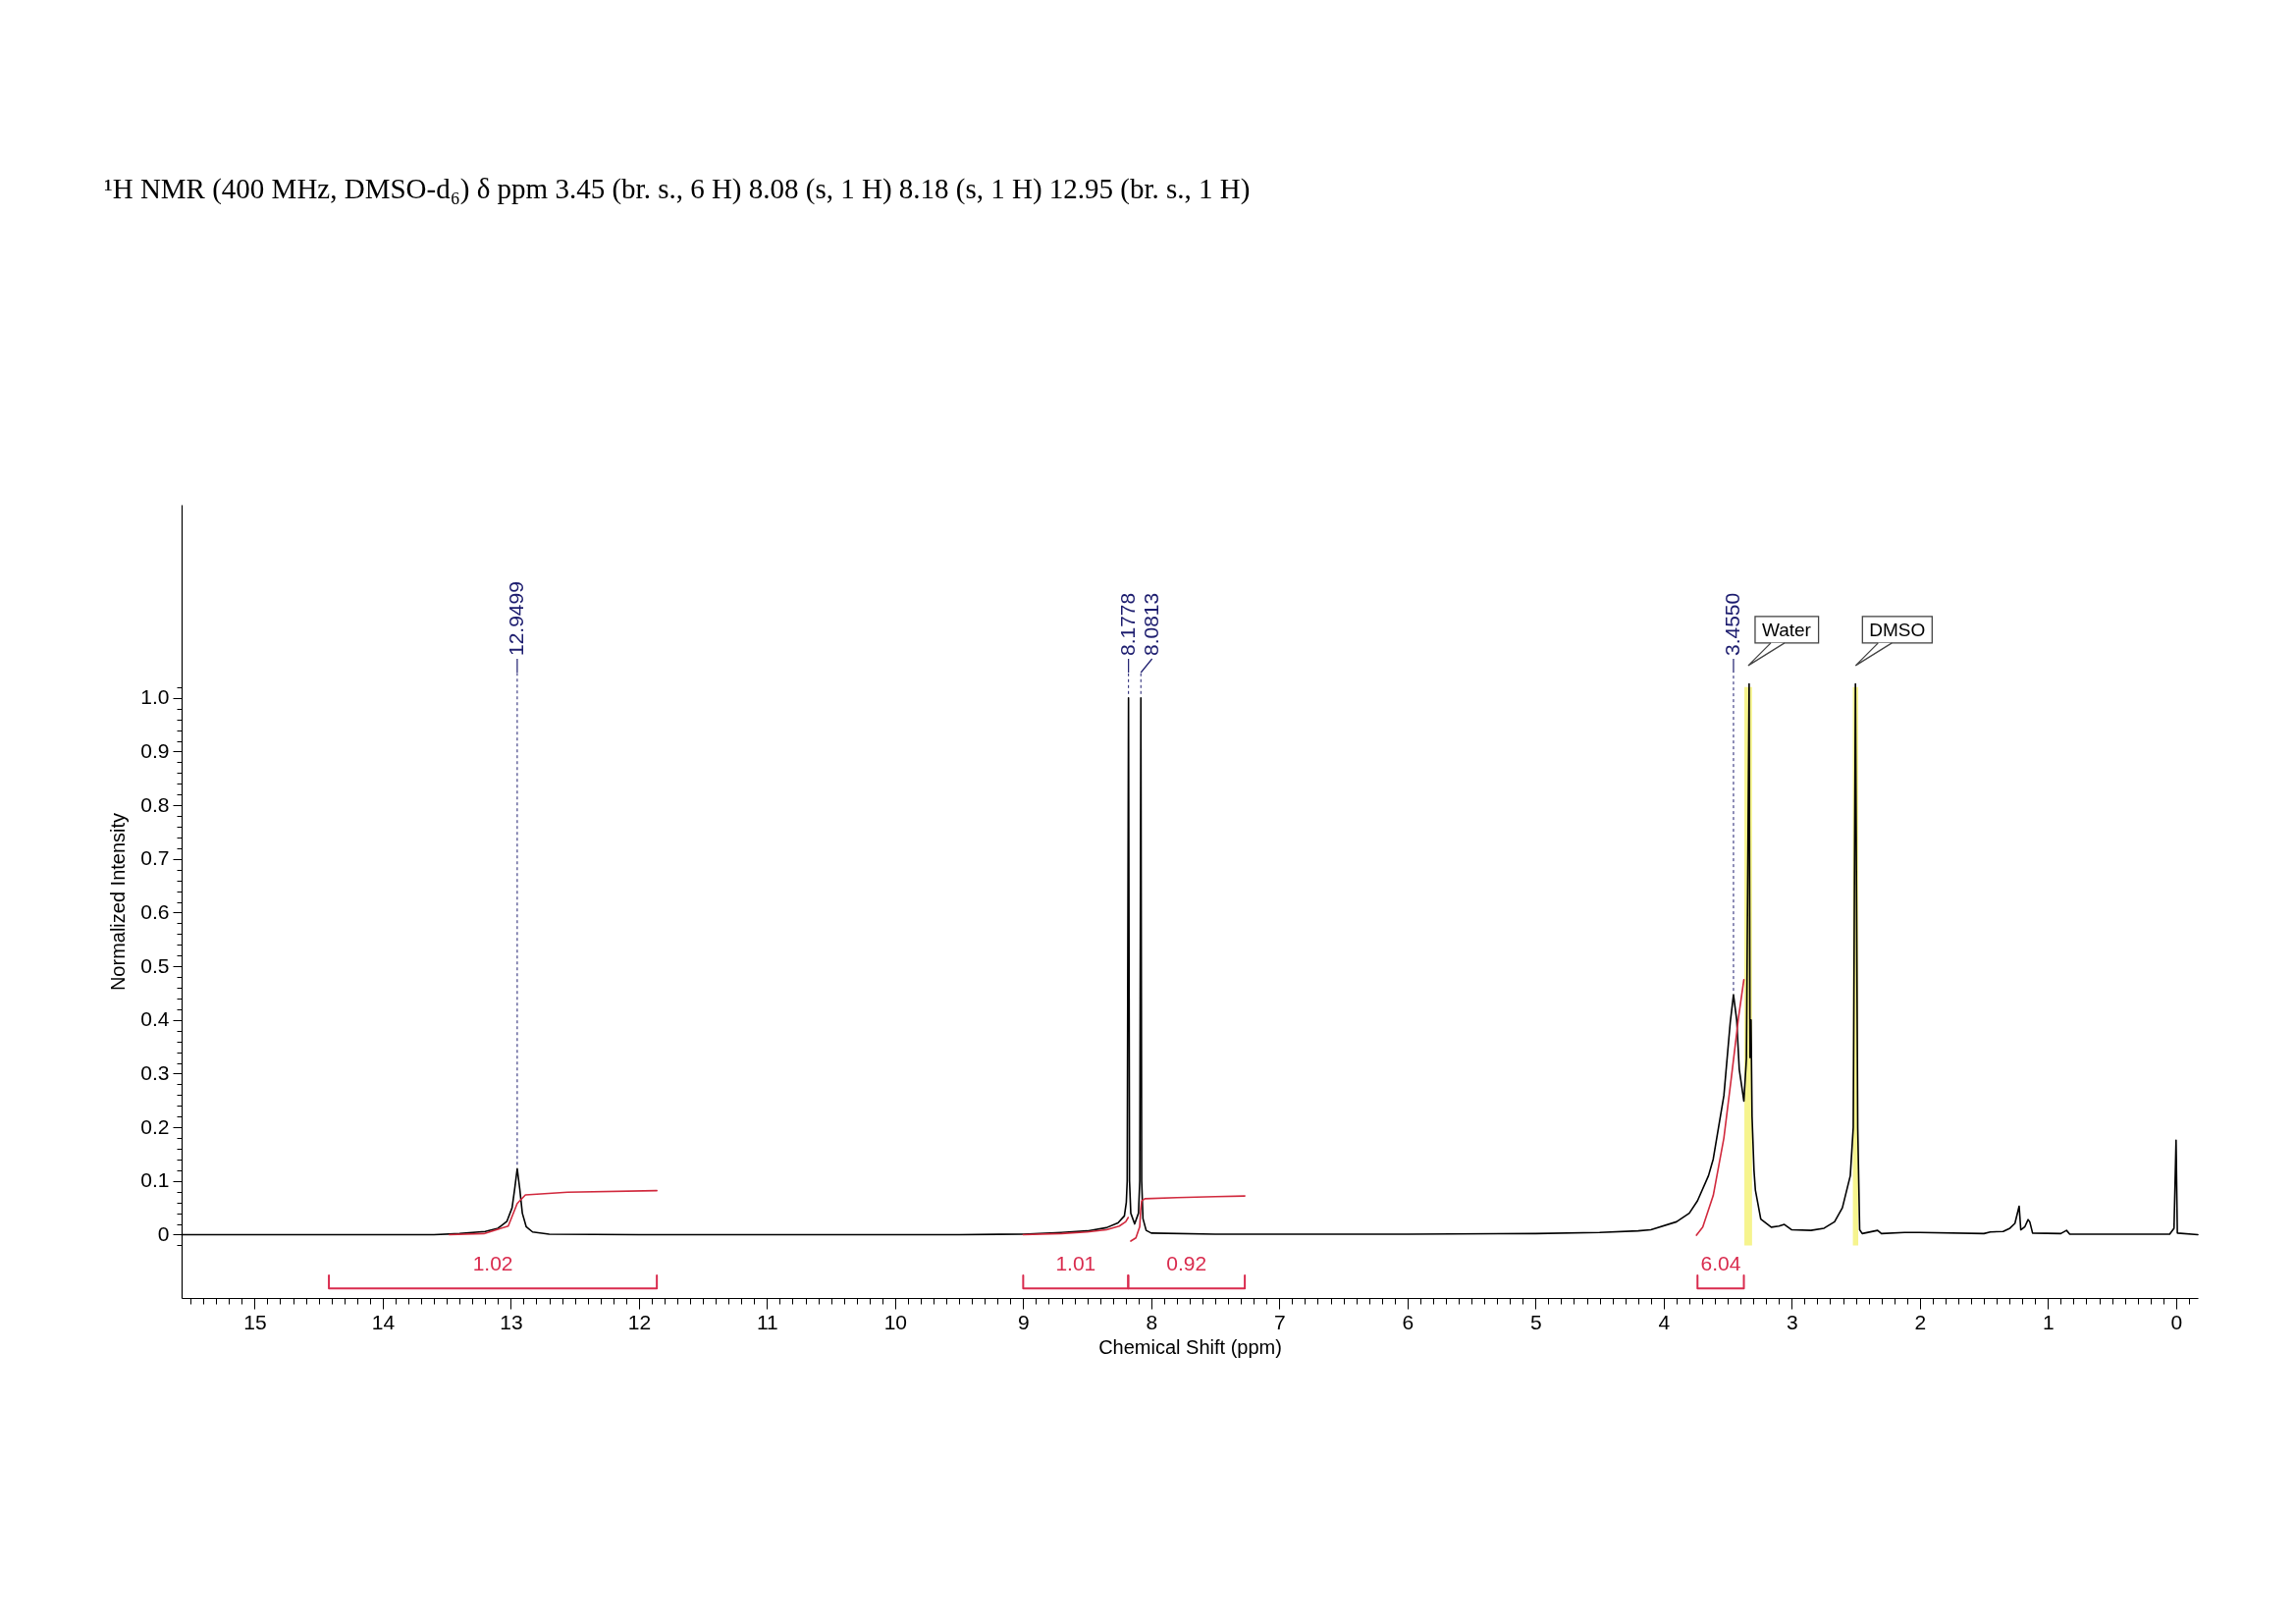 This screenshot has width=2296, height=1623. I want to click on x-tick-label: 15, so click(255, 1322).